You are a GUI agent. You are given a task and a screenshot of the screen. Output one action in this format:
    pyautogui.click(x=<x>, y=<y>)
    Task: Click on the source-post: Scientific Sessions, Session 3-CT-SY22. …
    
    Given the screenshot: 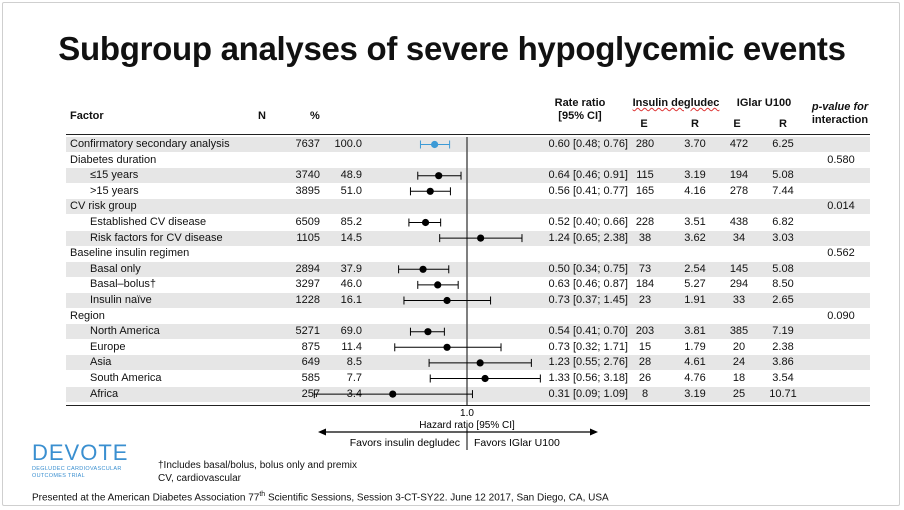 What is the action you would take?
    pyautogui.click(x=437, y=498)
    